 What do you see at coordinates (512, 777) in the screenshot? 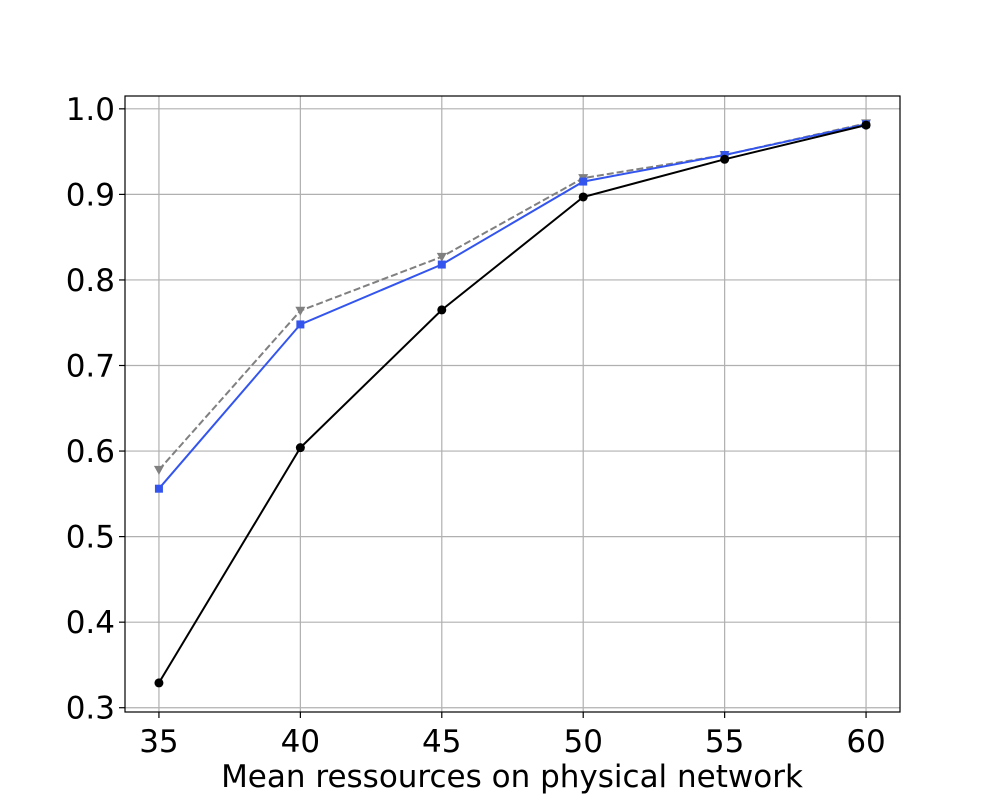
I see `x-axis-label: Mean ressources on physical network` at bounding box center [512, 777].